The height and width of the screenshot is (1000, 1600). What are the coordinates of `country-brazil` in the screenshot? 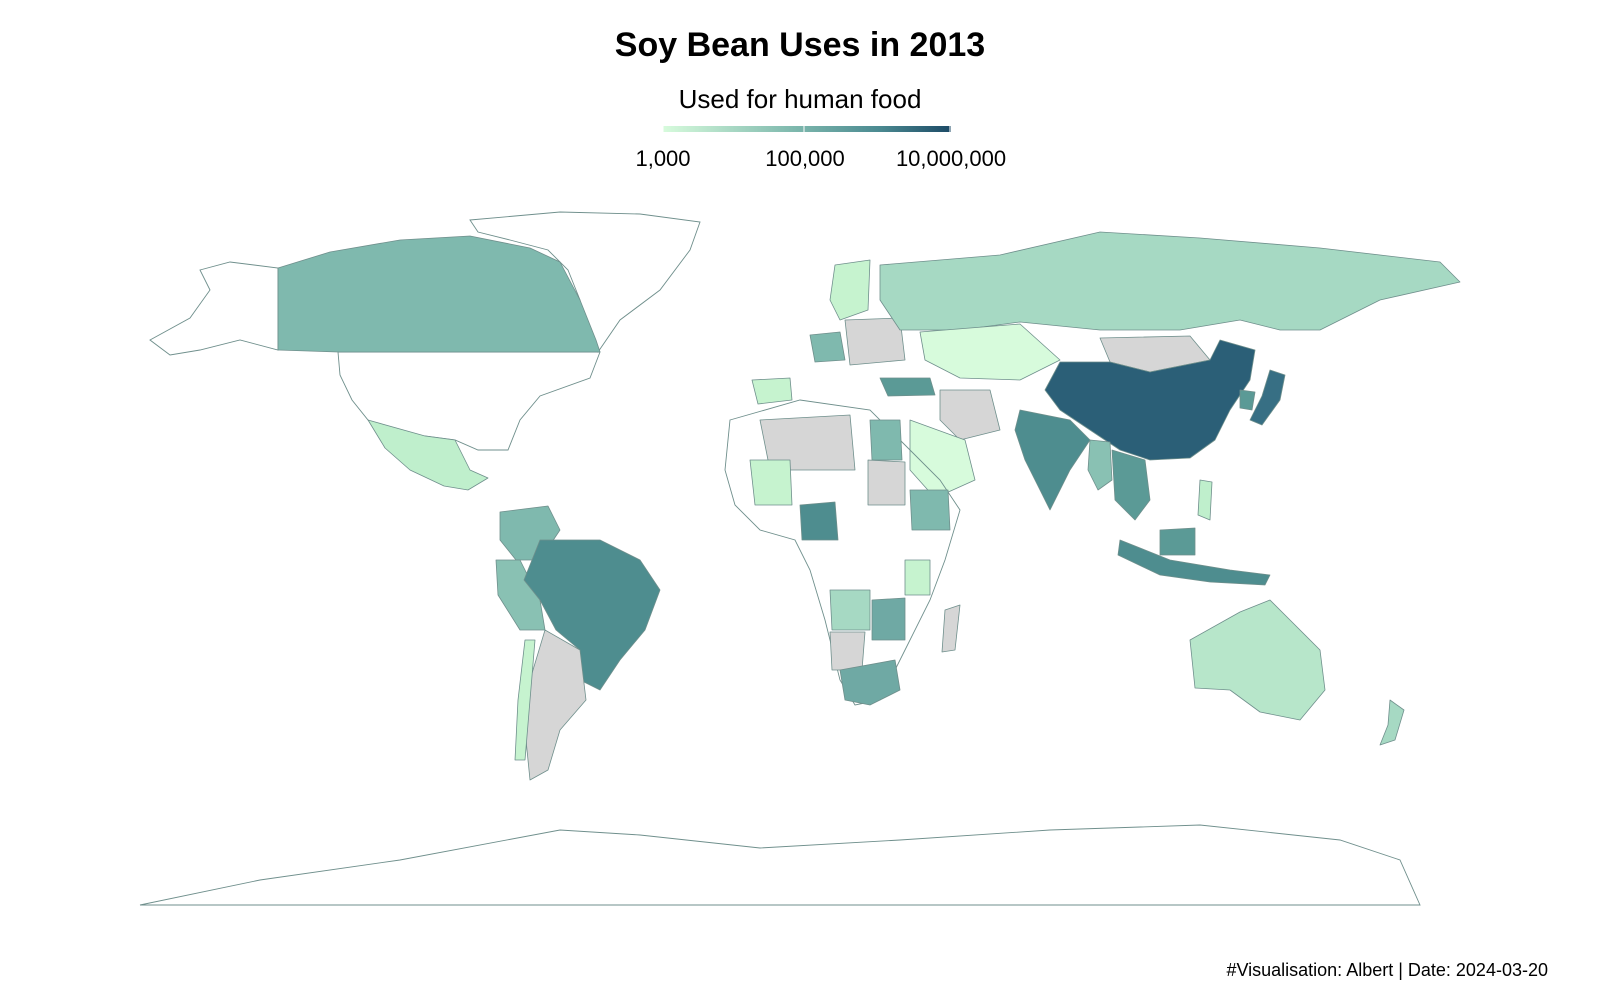 It's located at (592, 615).